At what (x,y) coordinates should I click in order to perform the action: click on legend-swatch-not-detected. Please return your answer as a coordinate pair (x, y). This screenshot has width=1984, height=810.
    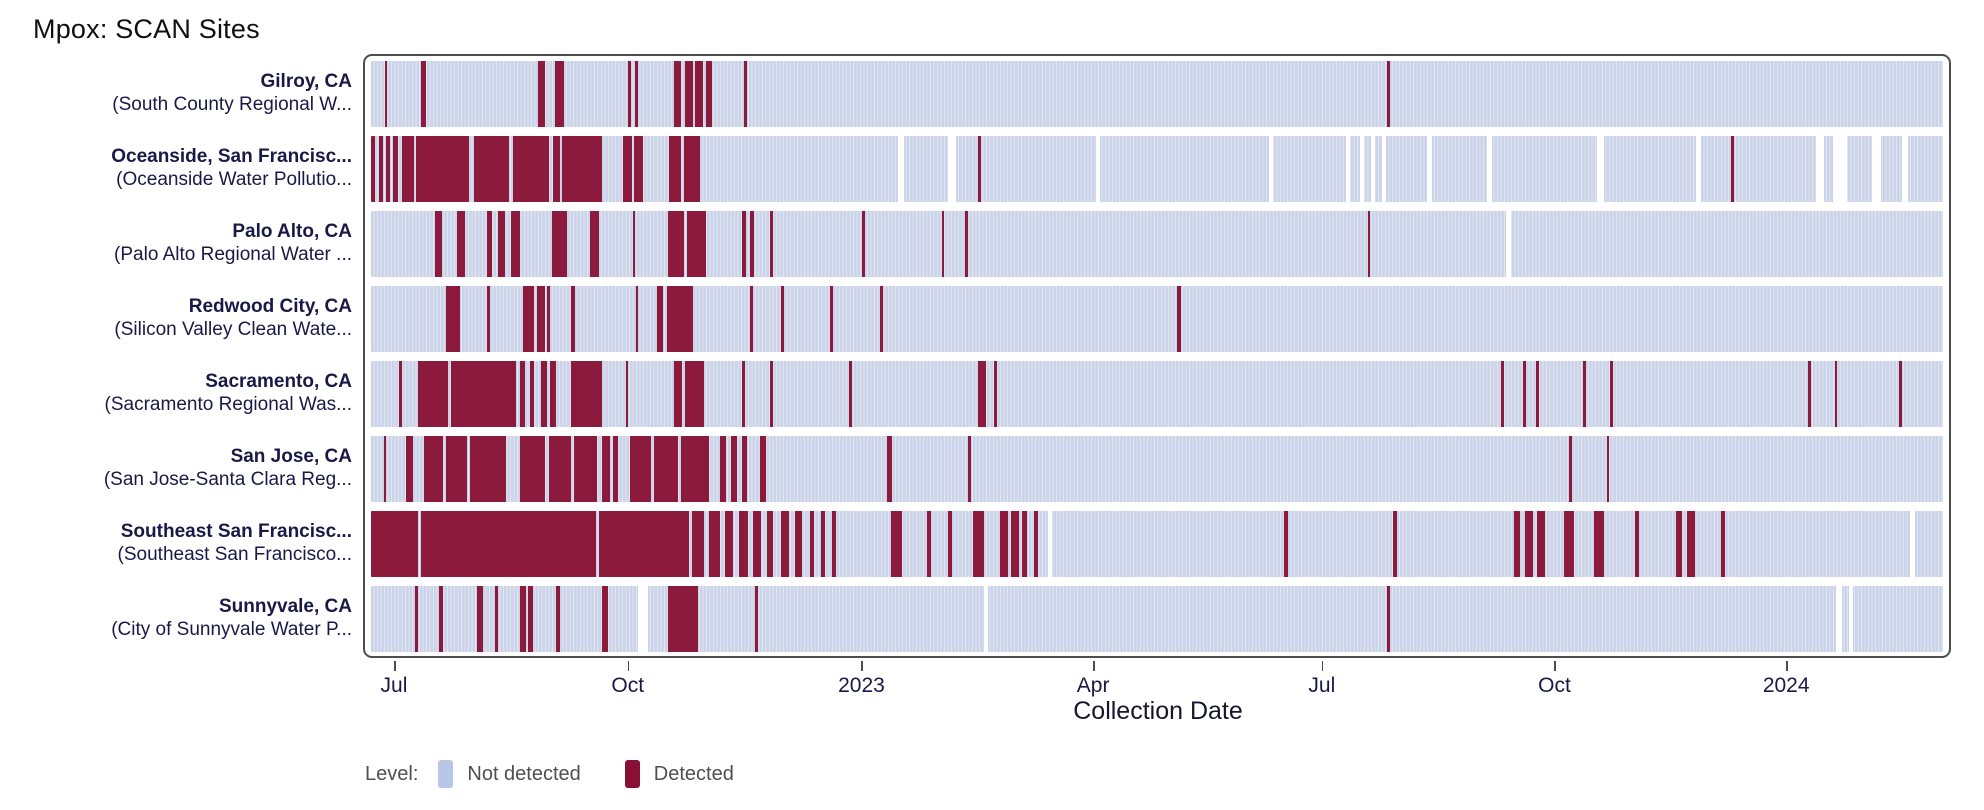
    Looking at the image, I should click on (446, 774).